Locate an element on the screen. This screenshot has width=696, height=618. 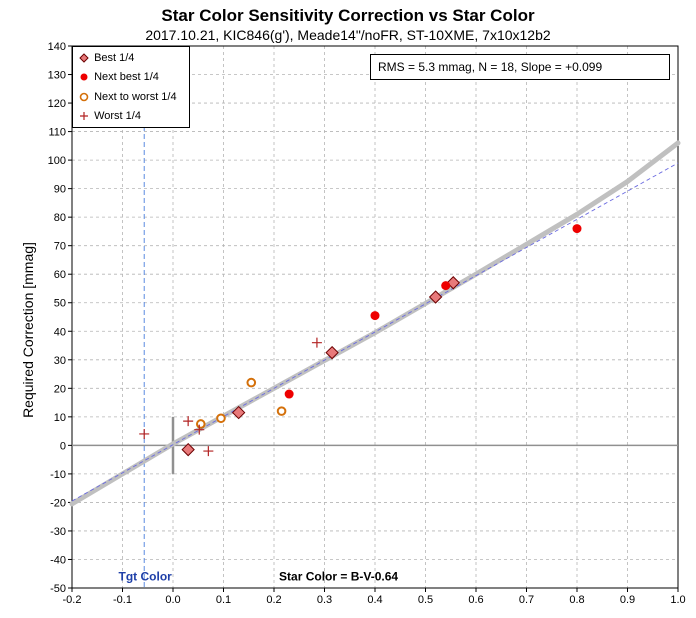
x-tick-label: -0.2 is located at coordinates (72, 600).